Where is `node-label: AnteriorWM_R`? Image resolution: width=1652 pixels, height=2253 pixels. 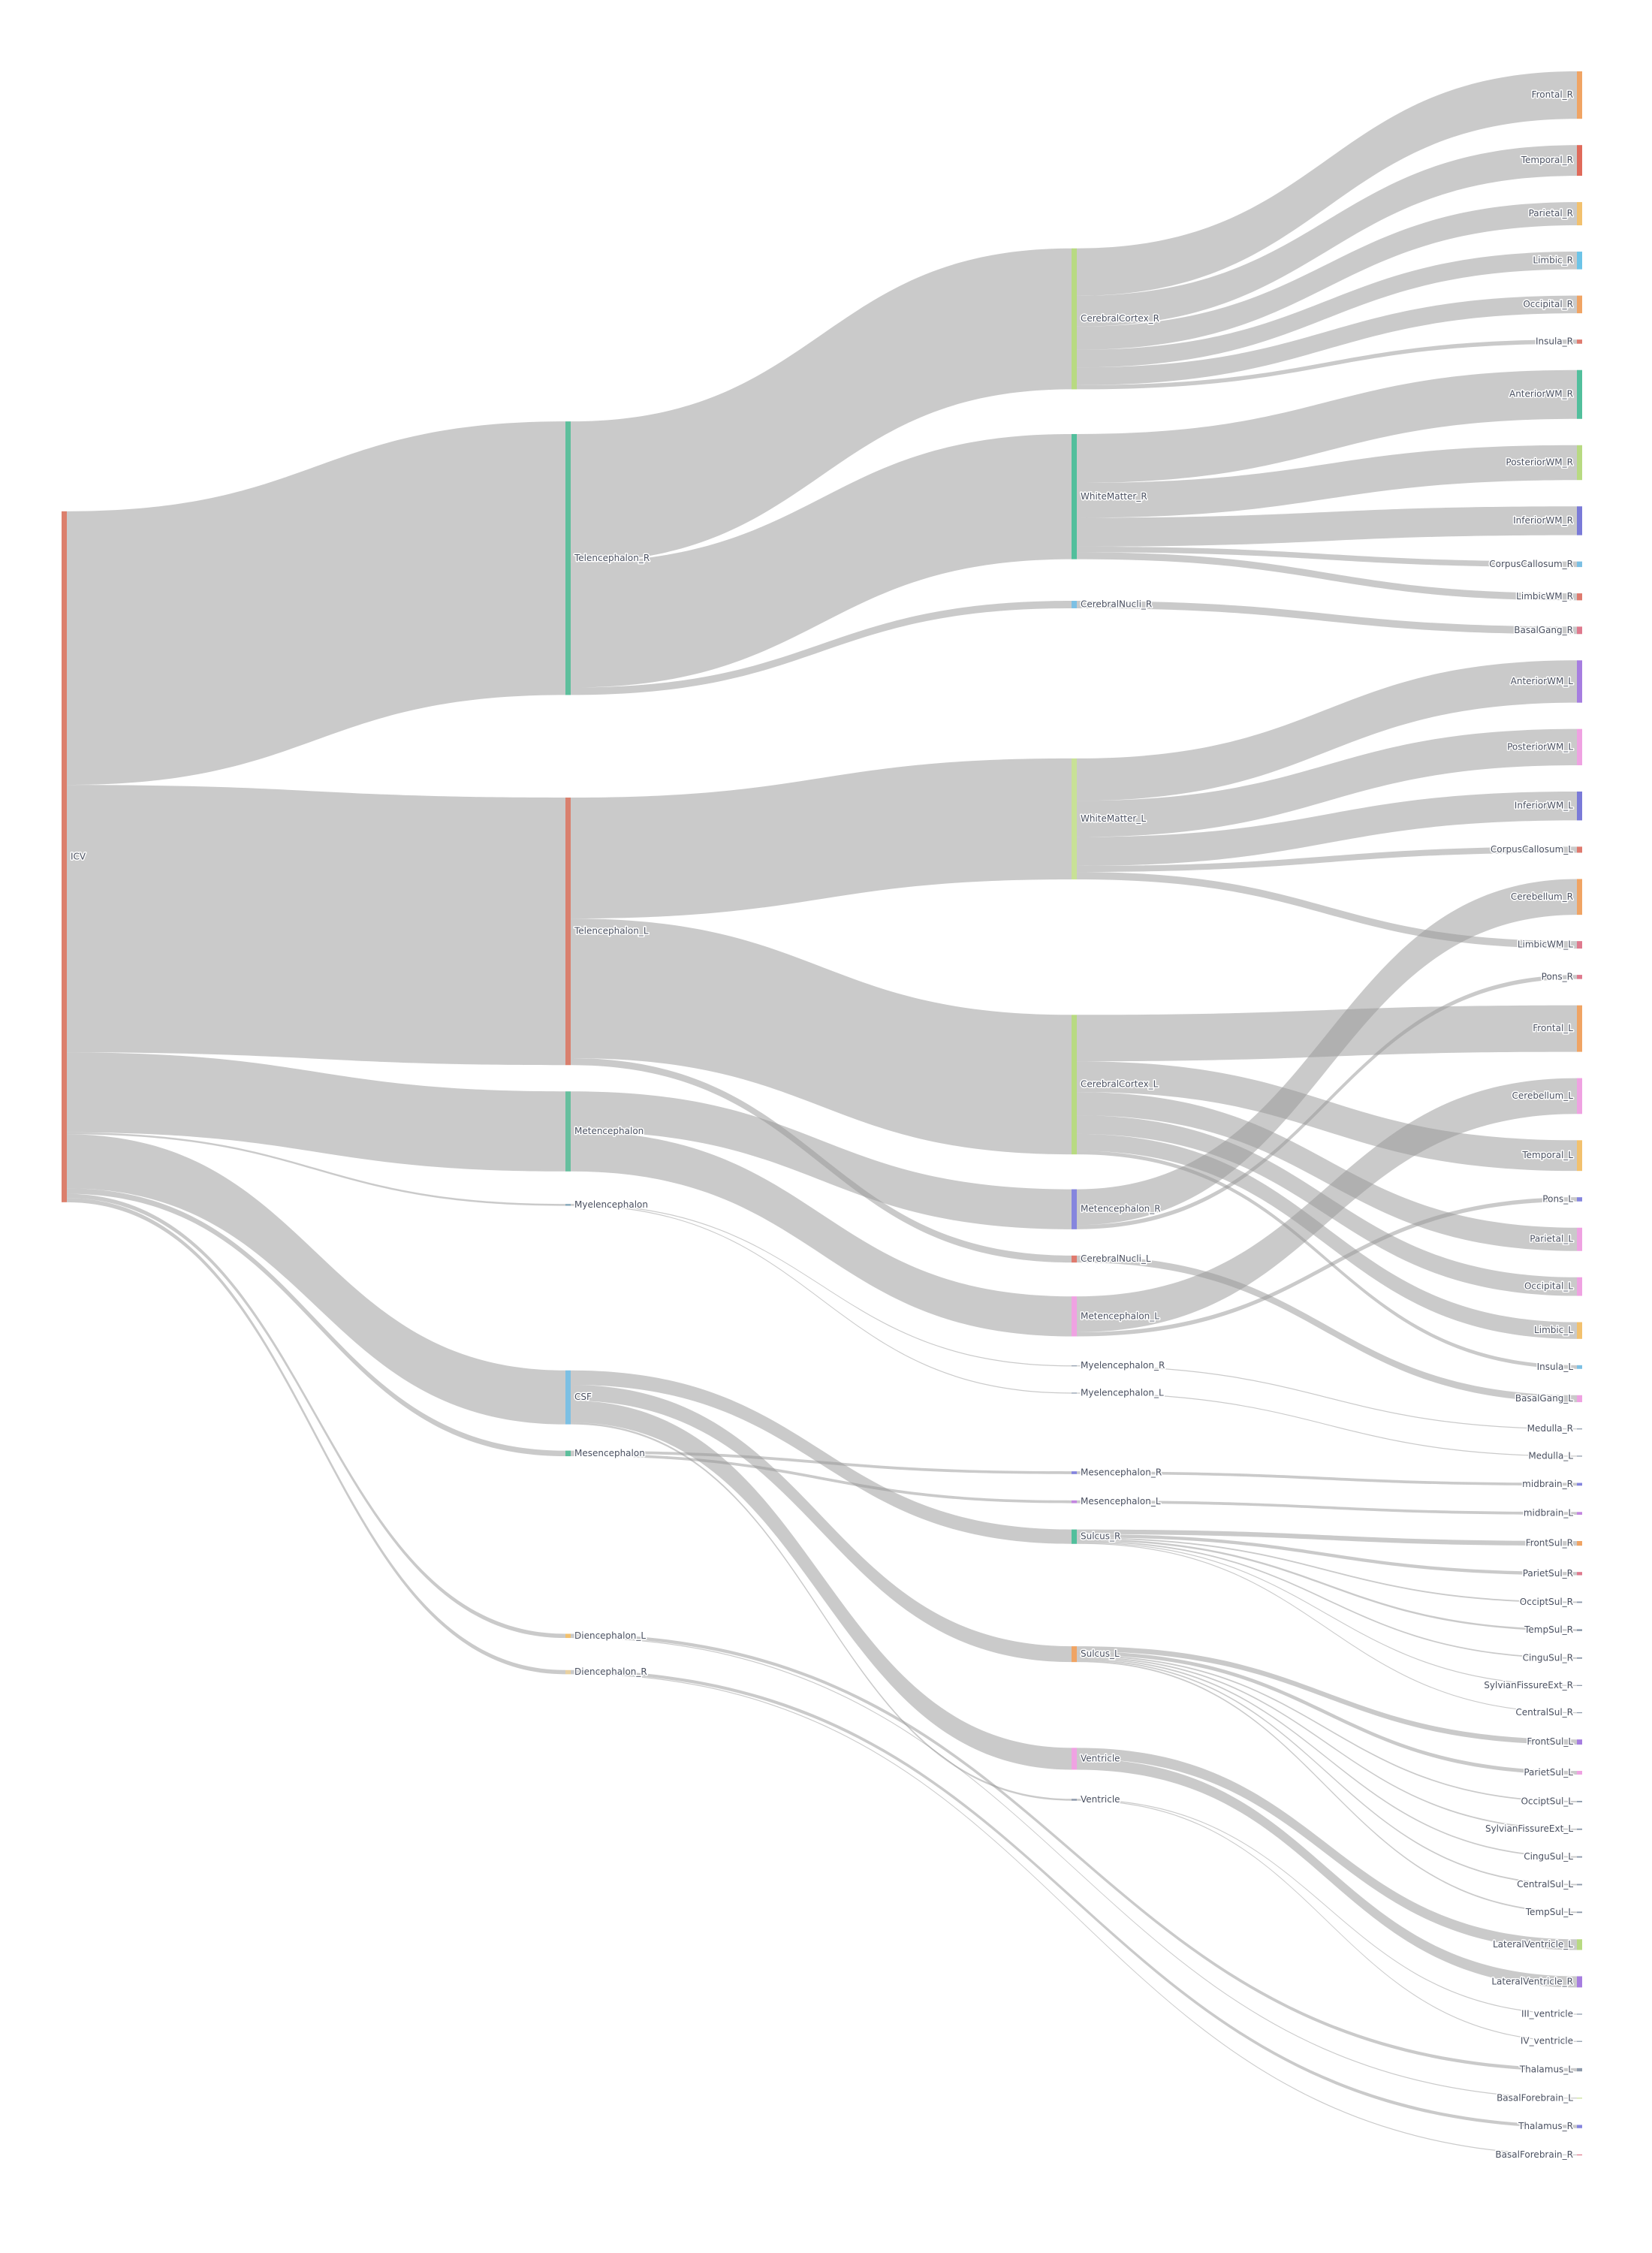 node-label: AnteriorWM_R is located at coordinates (1541, 395).